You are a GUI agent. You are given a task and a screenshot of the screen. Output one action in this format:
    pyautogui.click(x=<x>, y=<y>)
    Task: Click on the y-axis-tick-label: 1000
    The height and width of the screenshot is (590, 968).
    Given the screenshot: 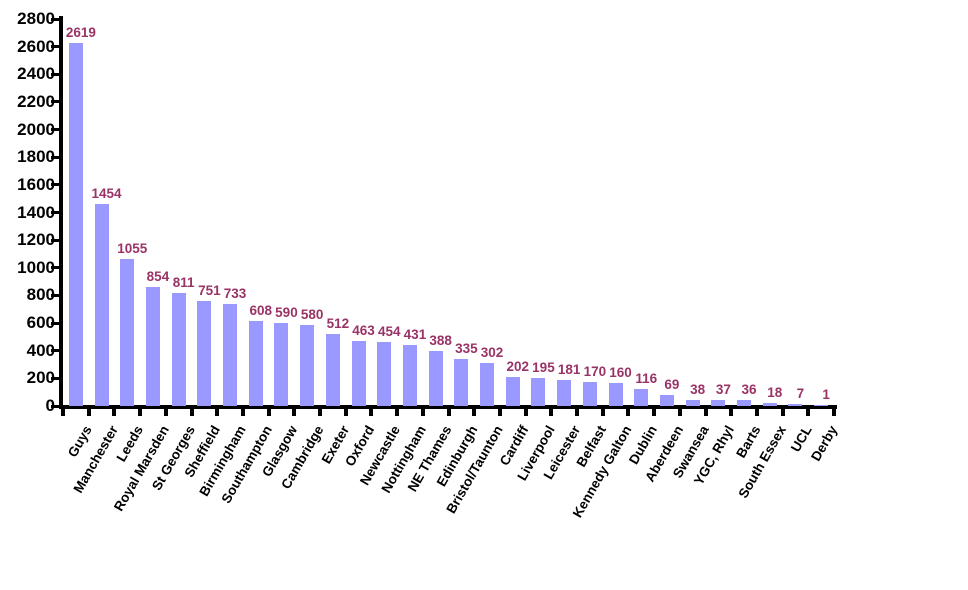 What is the action you would take?
    pyautogui.click(x=36, y=267)
    